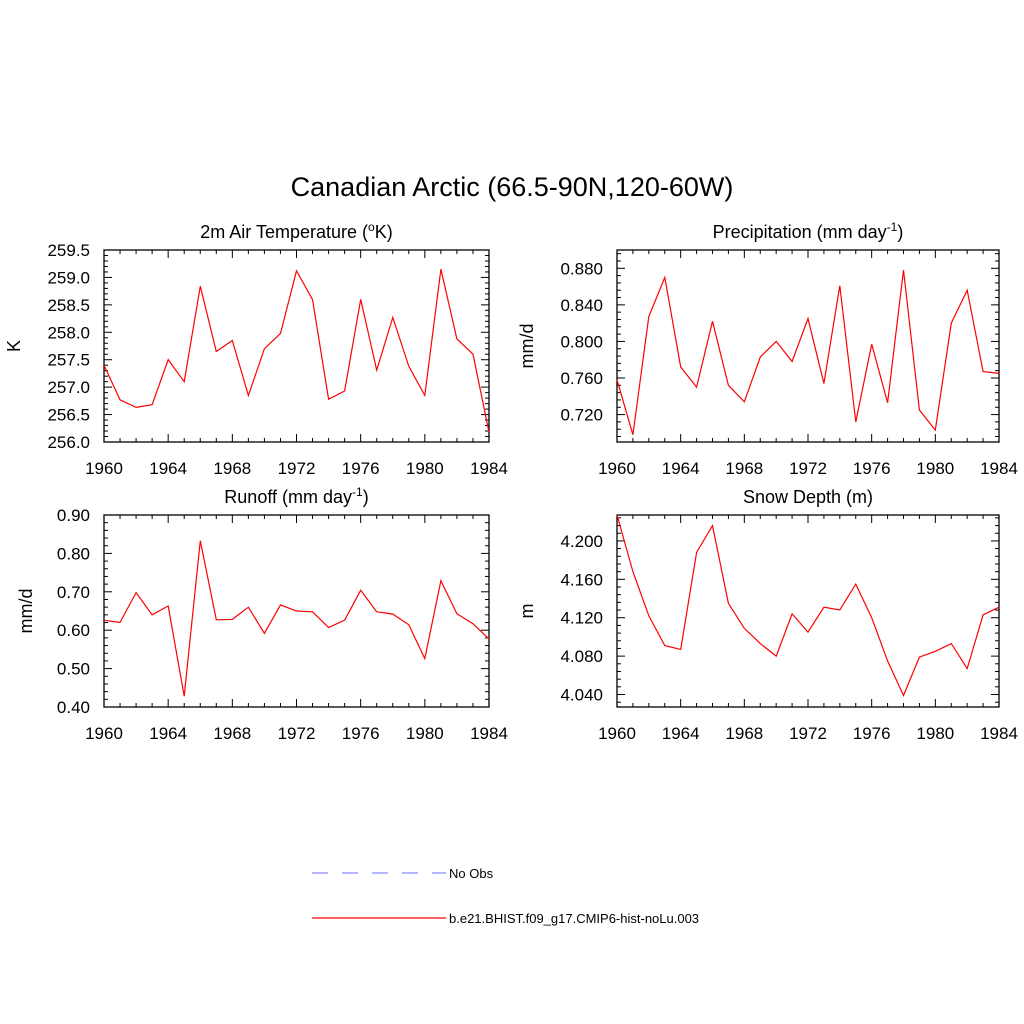 This screenshot has height=1024, width=1024. Describe the element at coordinates (581, 341) in the screenshot. I see `y-tick-label: 0.800` at that location.